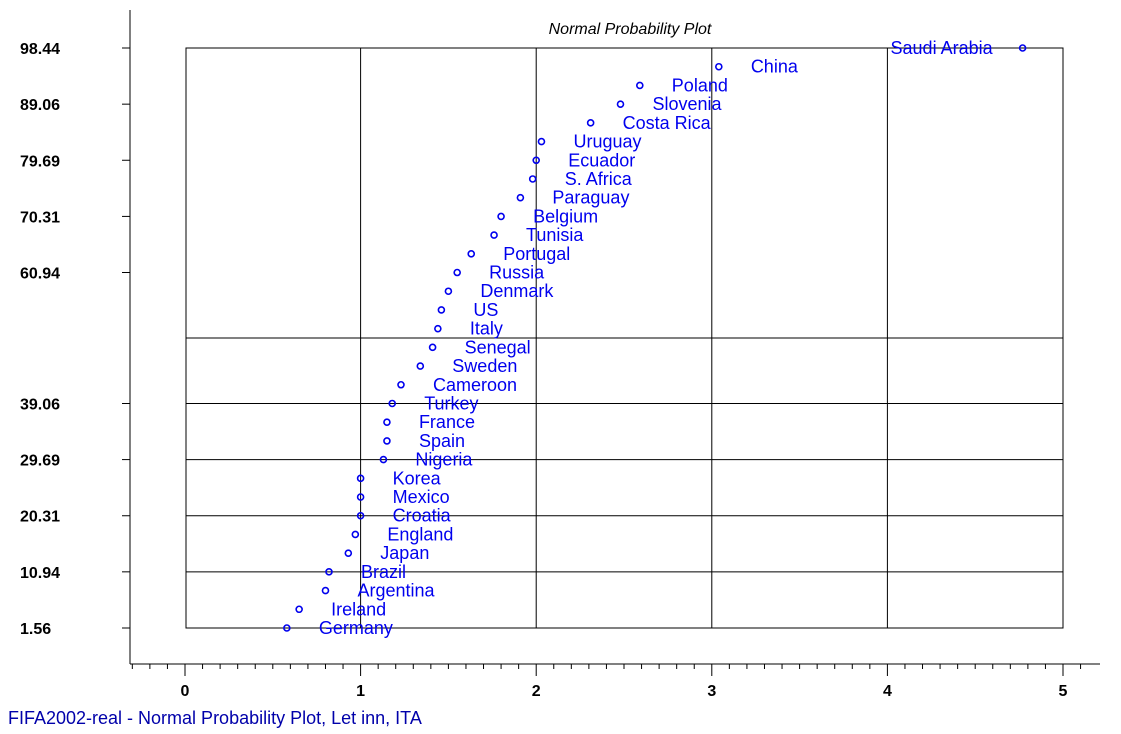 The width and height of the screenshot is (1121, 734). Describe the element at coordinates (942, 48) in the screenshot. I see `point-label: Saudi Arabia` at that location.